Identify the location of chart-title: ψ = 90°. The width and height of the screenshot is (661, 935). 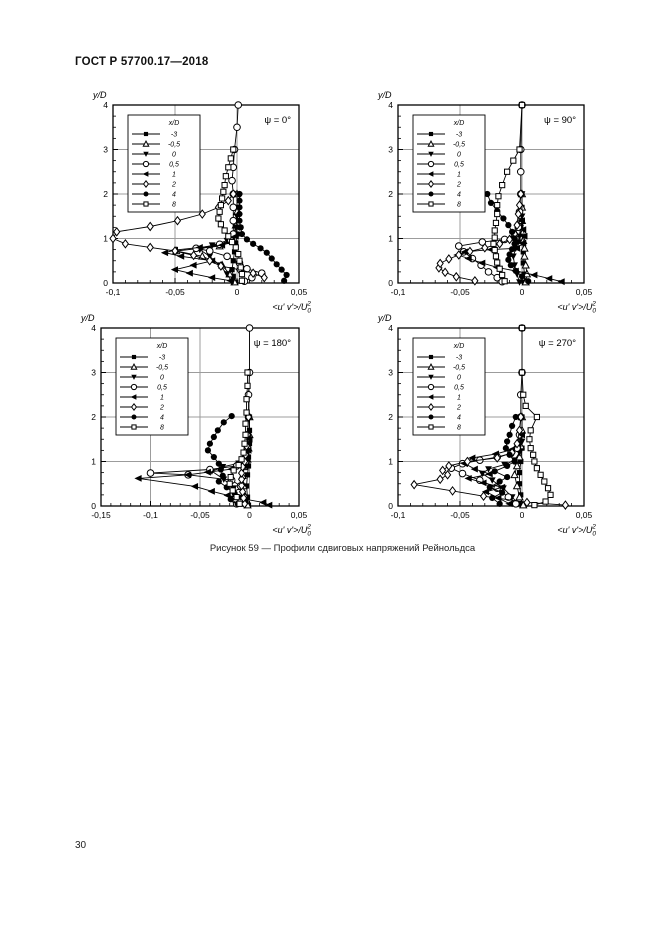
(560, 120).